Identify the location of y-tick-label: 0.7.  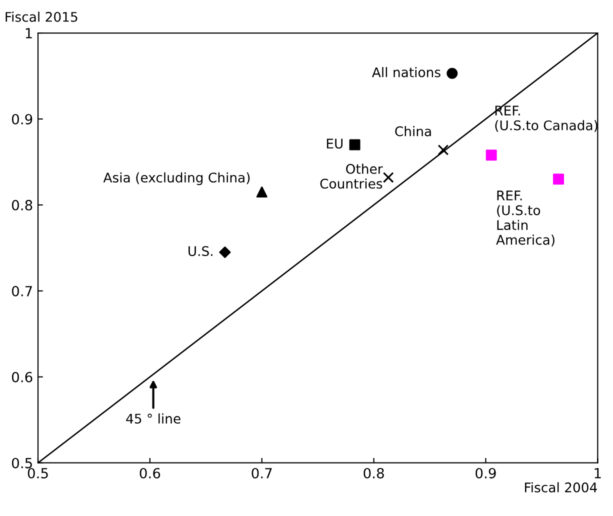
(22, 291).